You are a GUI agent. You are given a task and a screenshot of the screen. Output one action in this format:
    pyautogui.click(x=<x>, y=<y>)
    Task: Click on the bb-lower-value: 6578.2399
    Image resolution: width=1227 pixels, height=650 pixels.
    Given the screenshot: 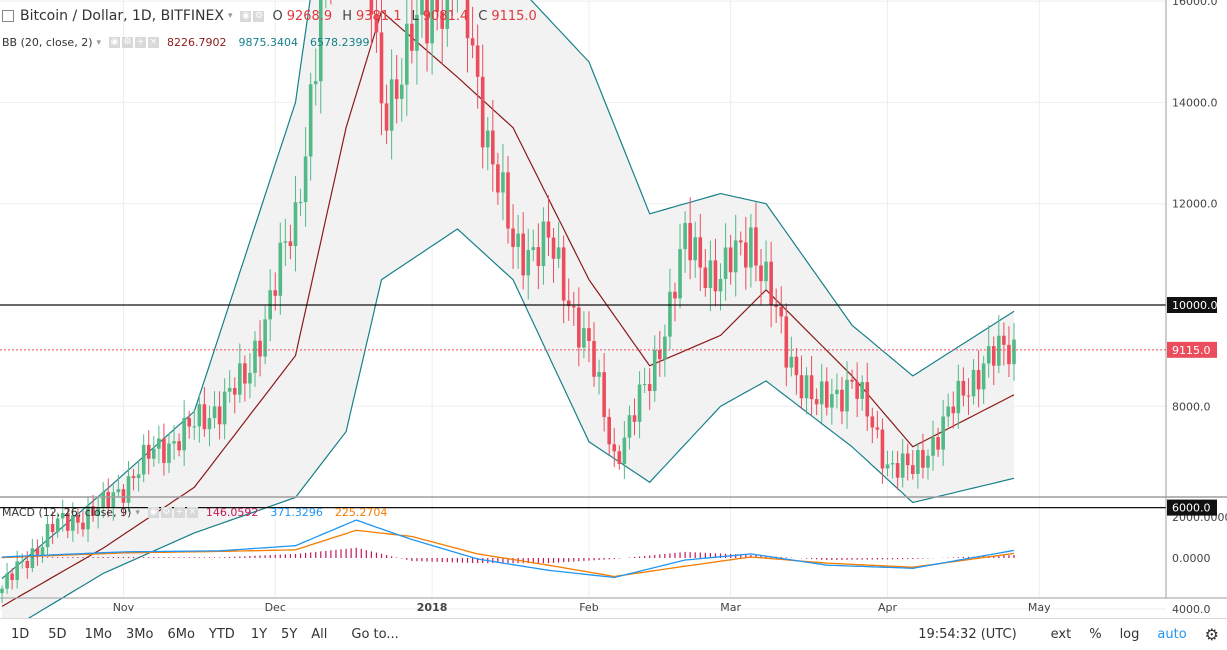 What is the action you would take?
    pyautogui.click(x=340, y=42)
    